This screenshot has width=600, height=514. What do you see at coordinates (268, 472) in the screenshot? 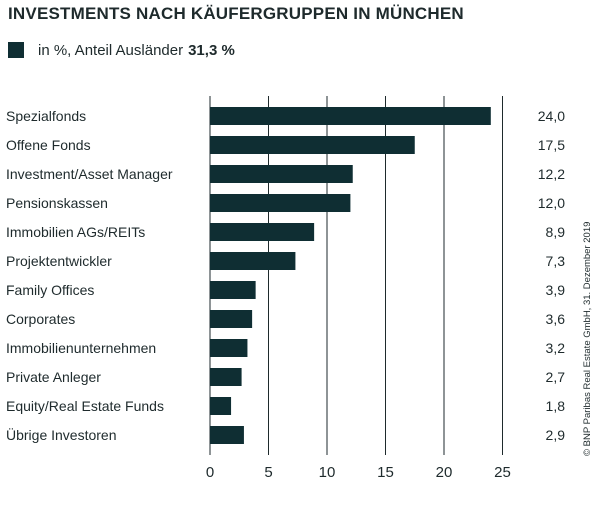
I see `x-tick-label: 5` at bounding box center [268, 472].